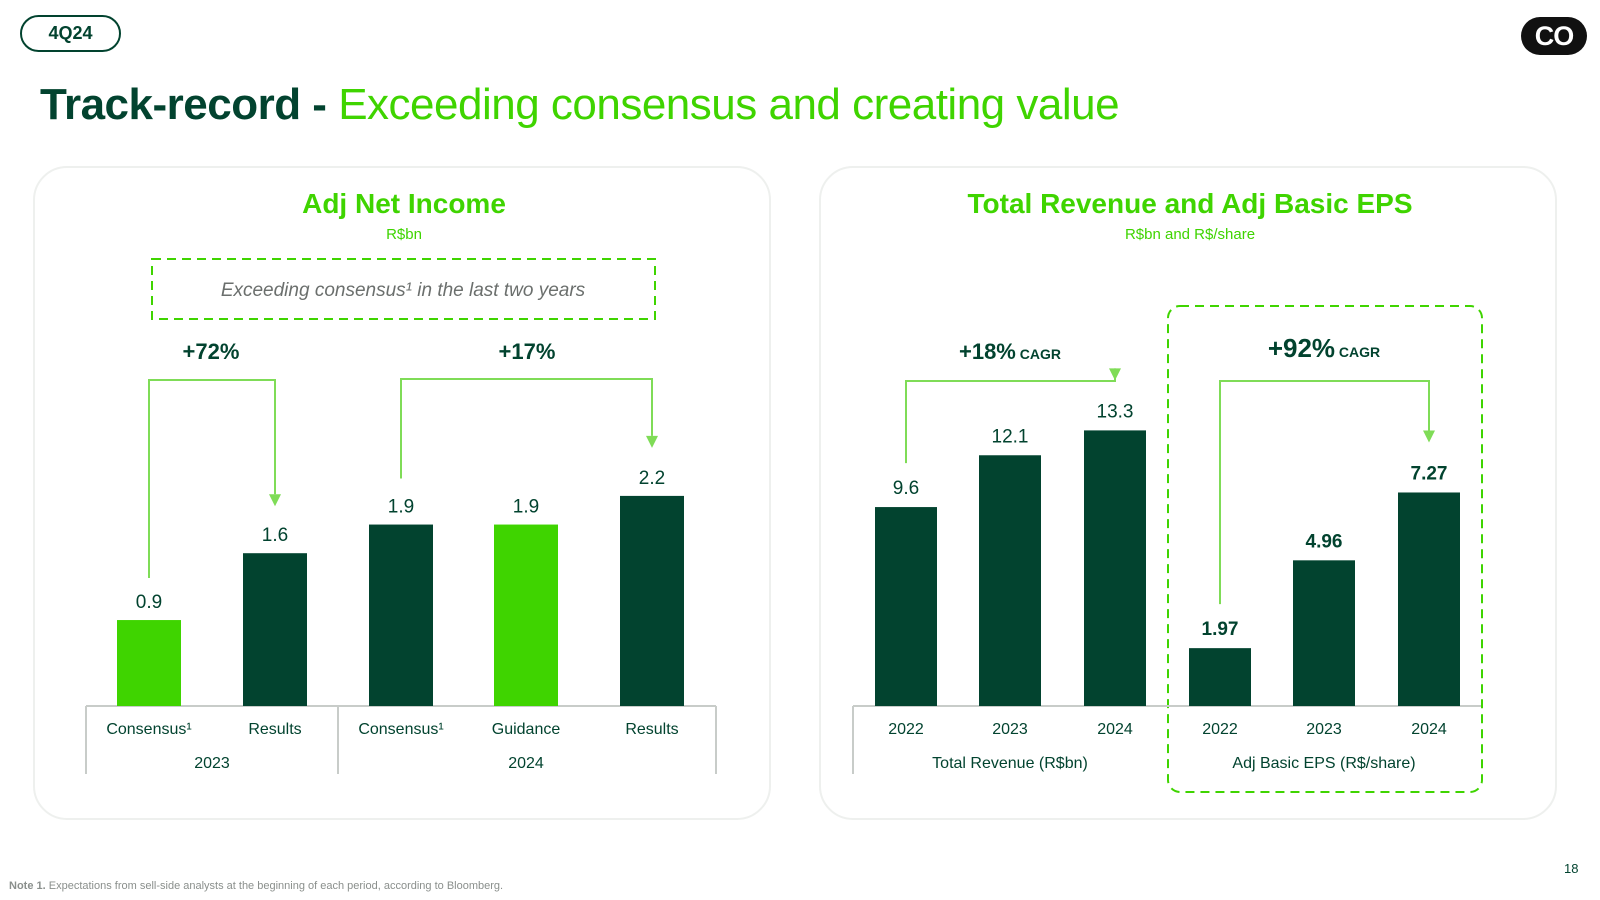 The height and width of the screenshot is (900, 1600). What do you see at coordinates (1429, 473) in the screenshot?
I see `data-label: 7.27` at bounding box center [1429, 473].